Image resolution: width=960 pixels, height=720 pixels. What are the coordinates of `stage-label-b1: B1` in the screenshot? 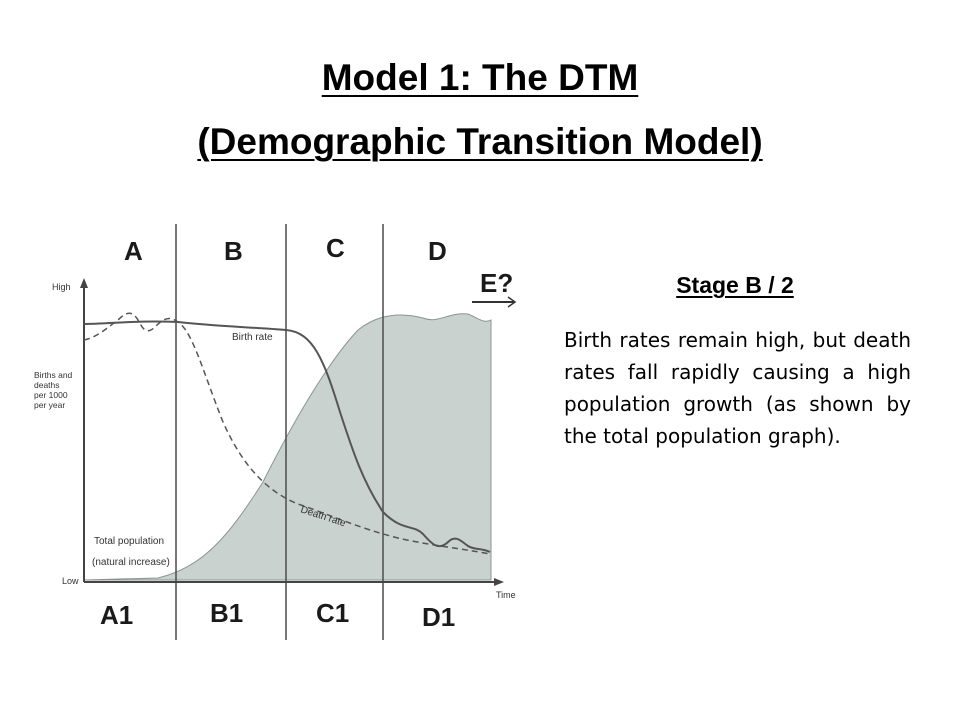 It's located at (226, 613).